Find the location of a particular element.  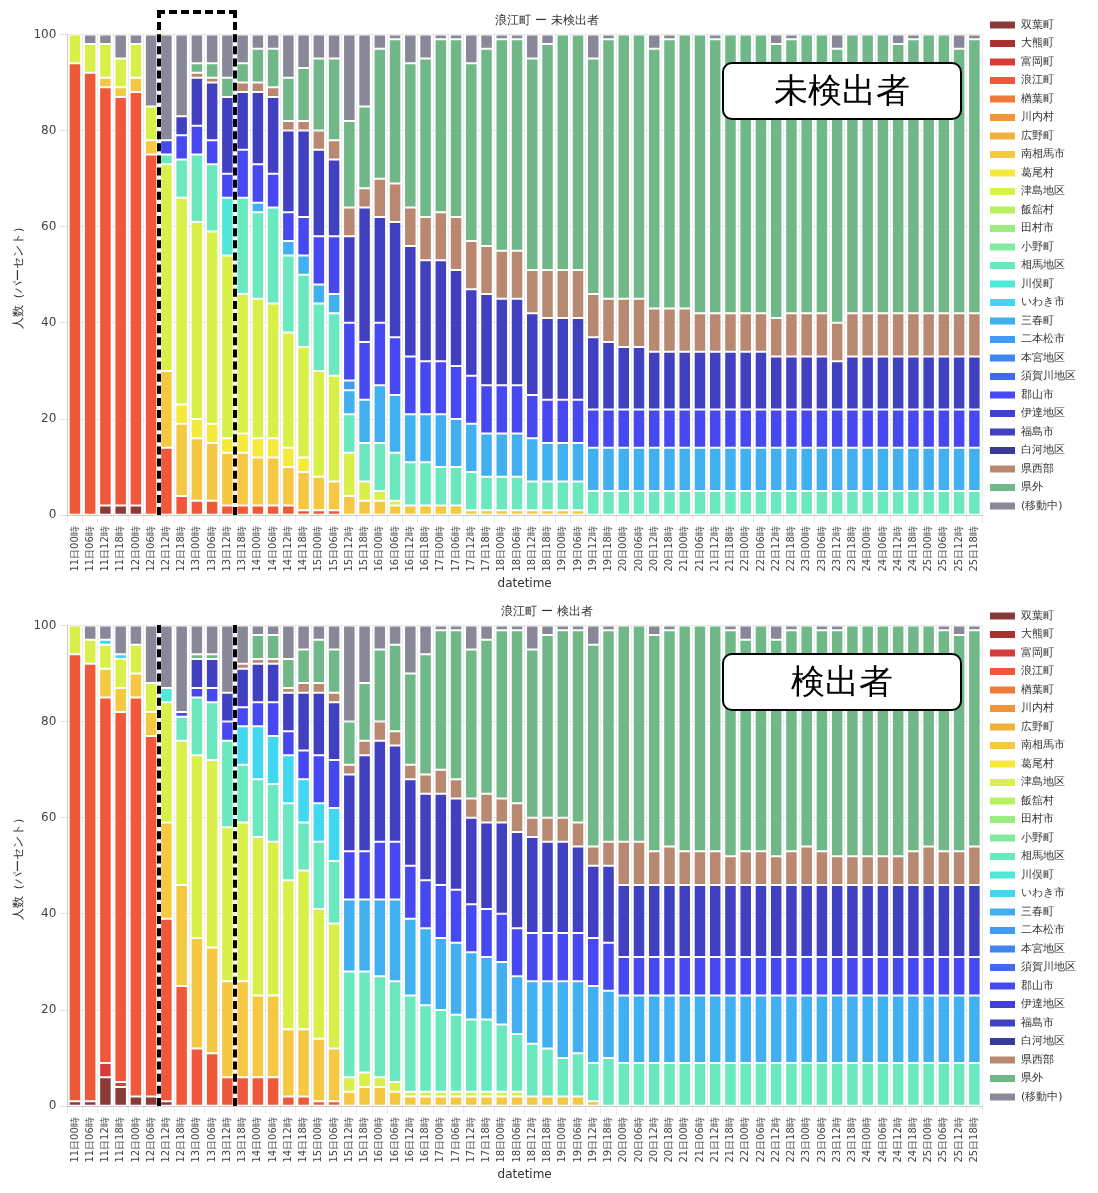

x-tick-label: 17日12時 is located at coordinates (470, 1140).